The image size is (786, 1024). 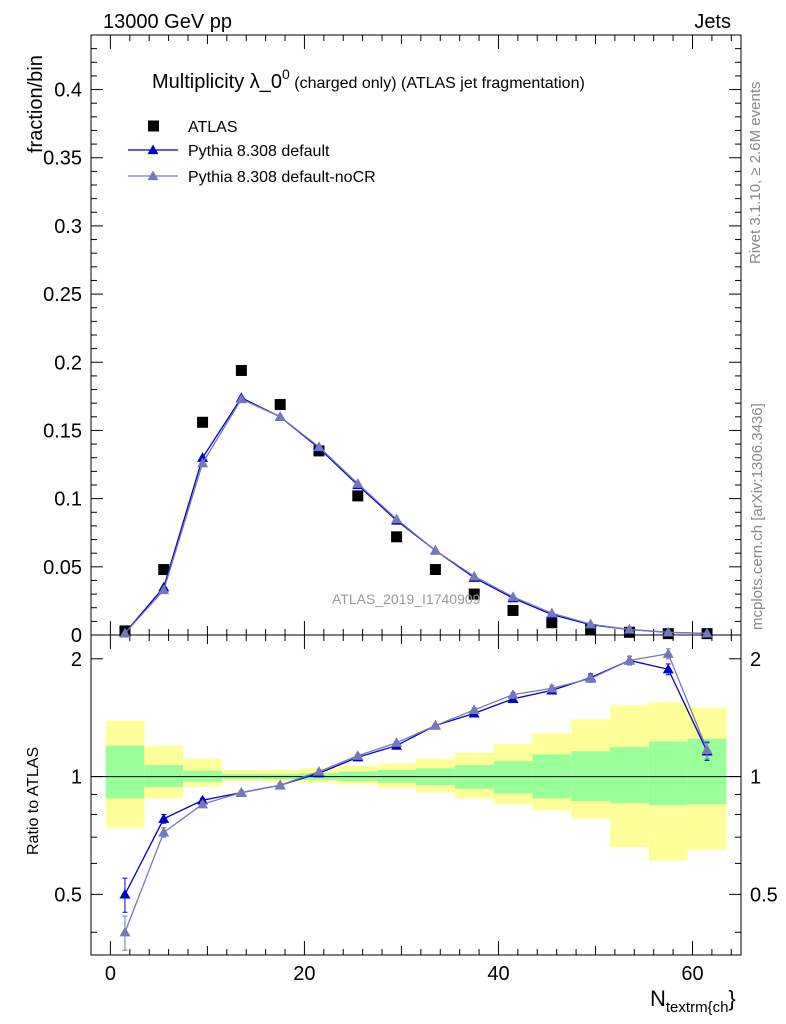 I want to click on x-tick-label: 60, so click(x=692, y=974).